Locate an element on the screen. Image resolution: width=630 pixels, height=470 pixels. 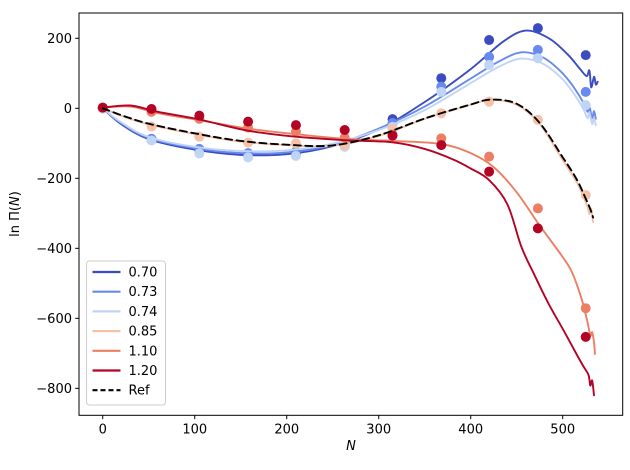
y-tick-label: −200 is located at coordinates (54, 179).